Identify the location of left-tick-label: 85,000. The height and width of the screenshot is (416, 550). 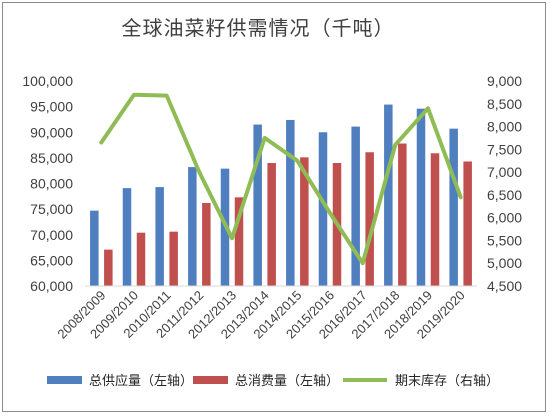
(51, 158).